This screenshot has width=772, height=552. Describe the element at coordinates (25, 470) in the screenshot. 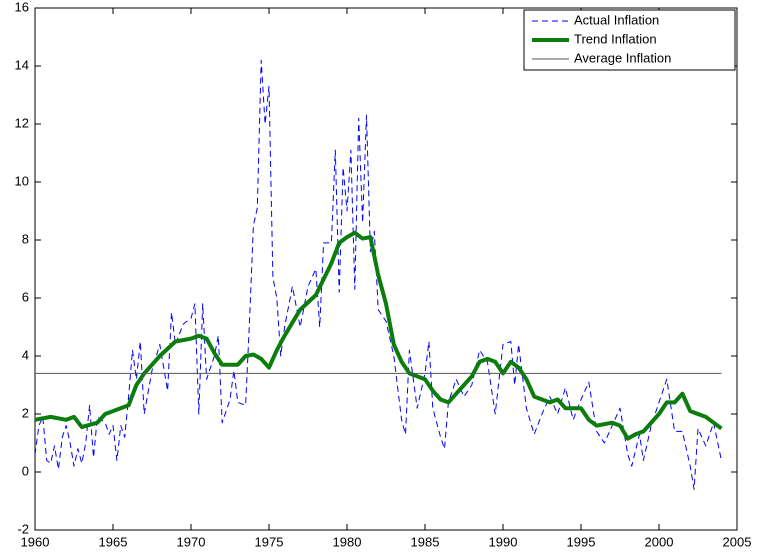

I see `y-tick-label: 0` at that location.